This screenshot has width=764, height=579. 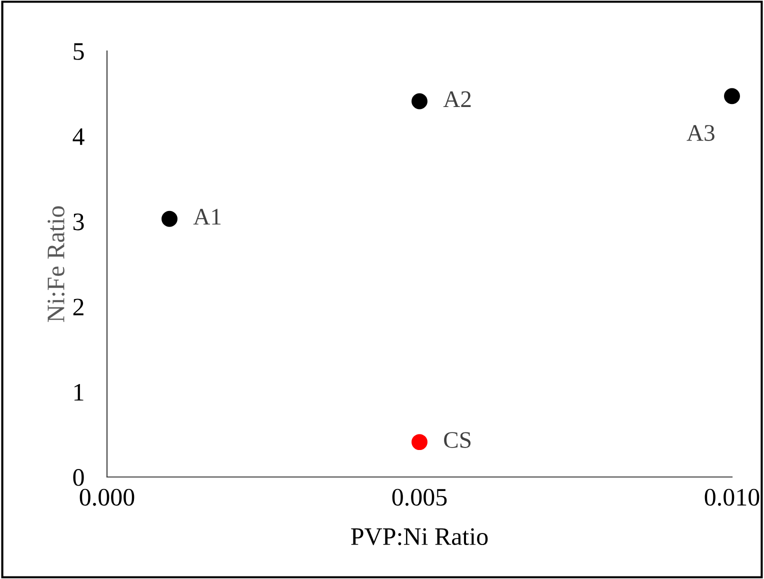 I want to click on annotation: A2, so click(x=457, y=99).